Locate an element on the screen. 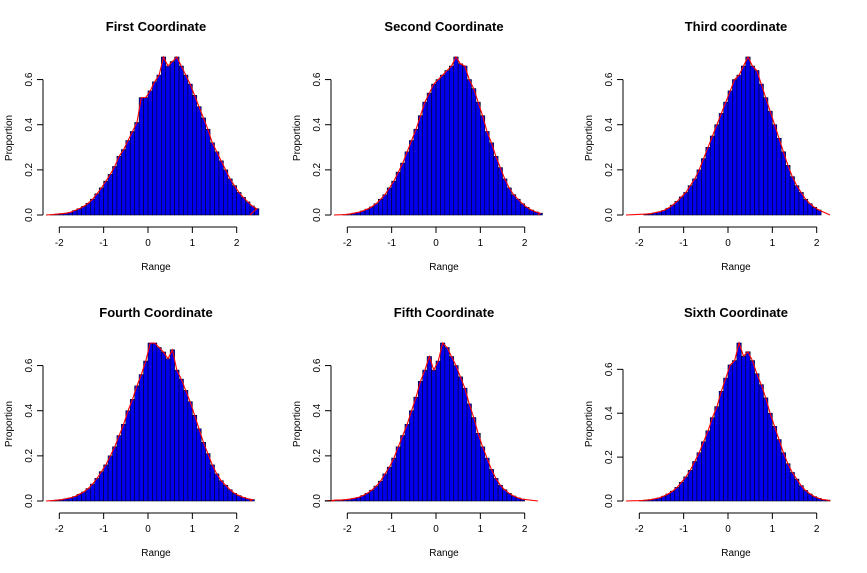 Image resolution: width=867 pixels, height=573 pixels. x-tick-label: -1 is located at coordinates (683, 243).